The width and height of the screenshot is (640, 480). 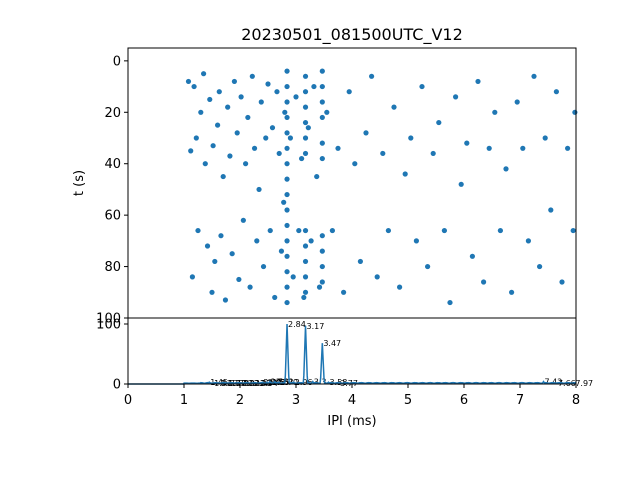 What do you see at coordinates (332, 343) in the screenshot?
I see `ipi-peak-label: 3.47` at bounding box center [332, 343].